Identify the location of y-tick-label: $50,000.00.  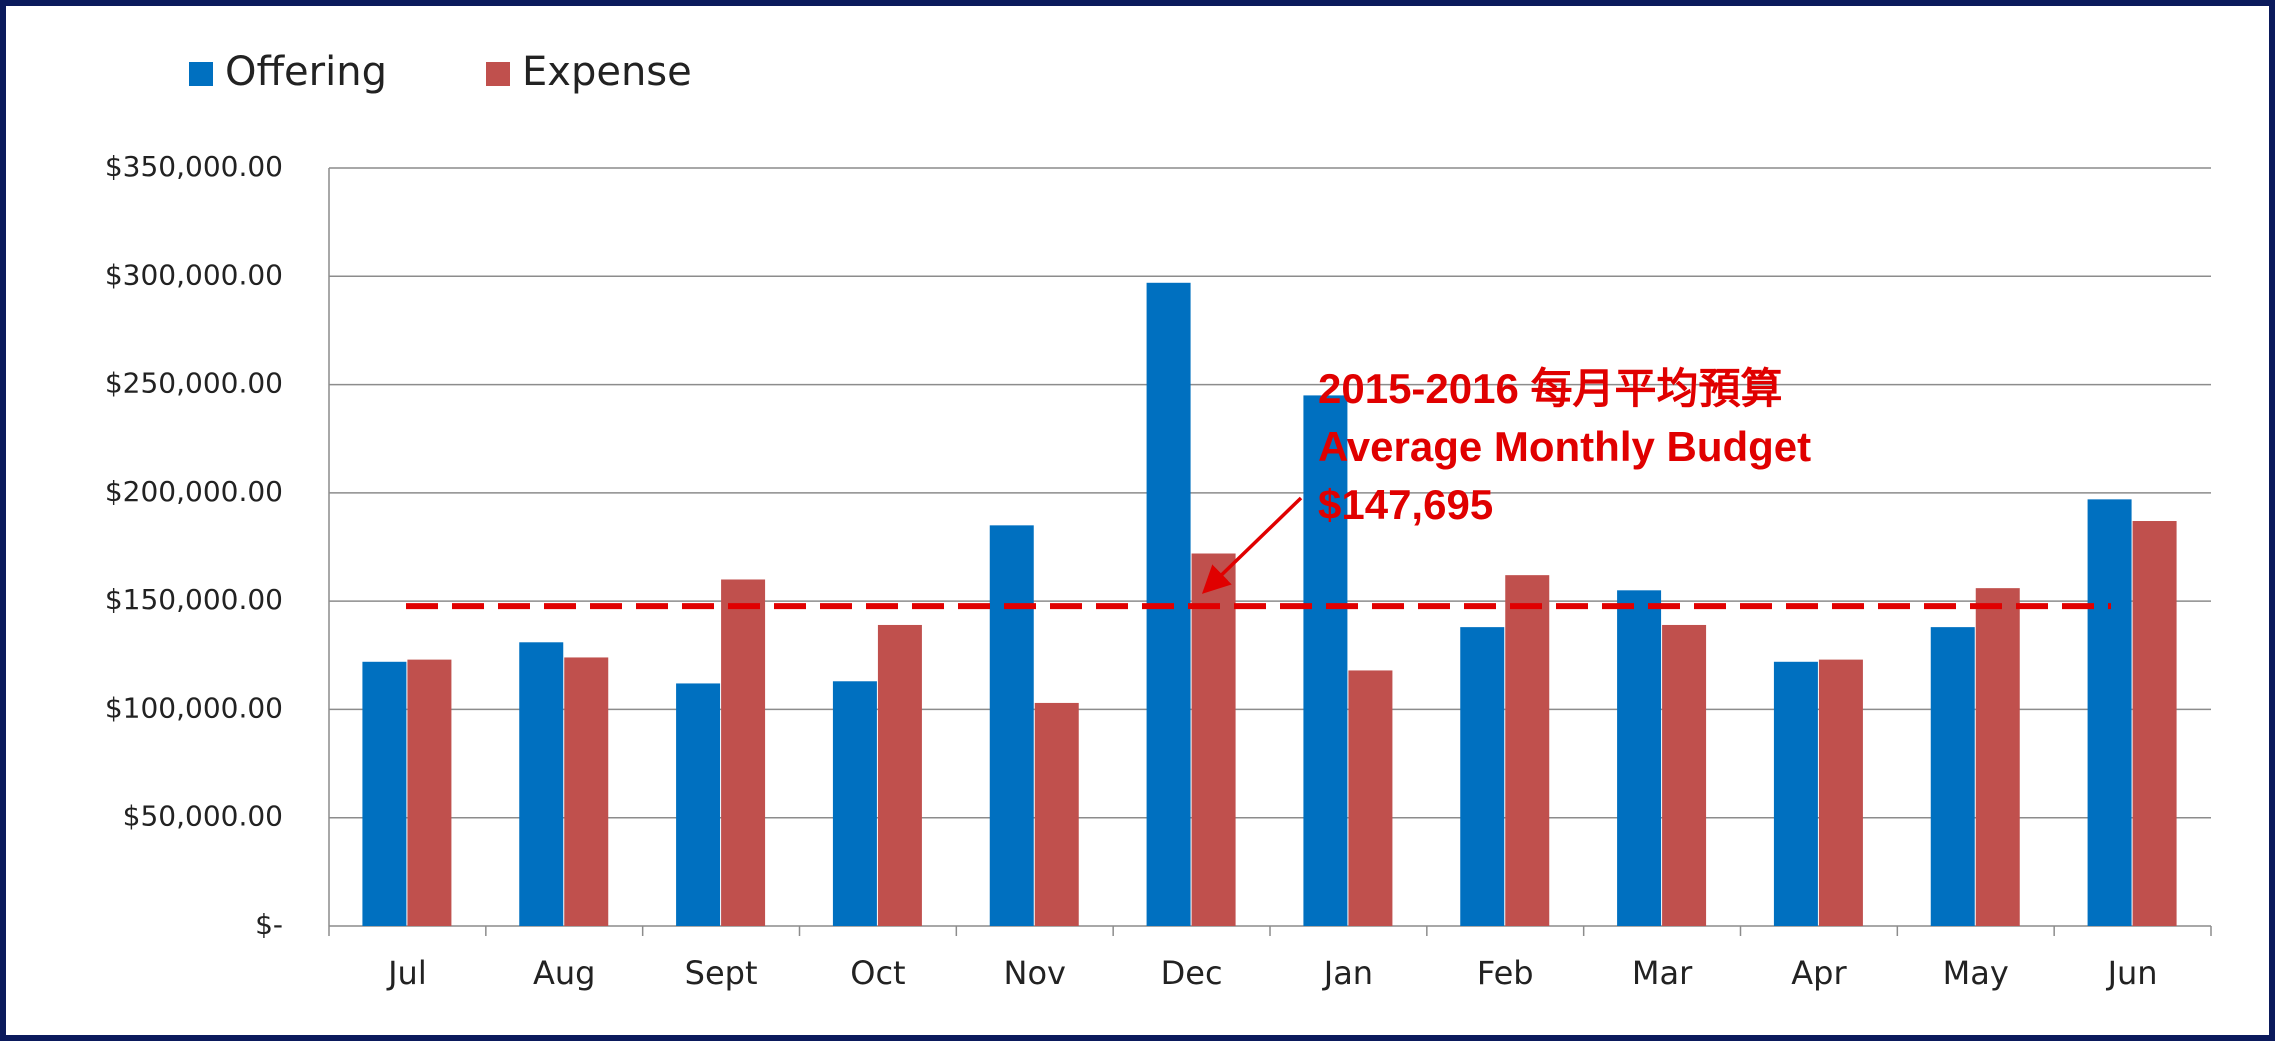
(203, 816).